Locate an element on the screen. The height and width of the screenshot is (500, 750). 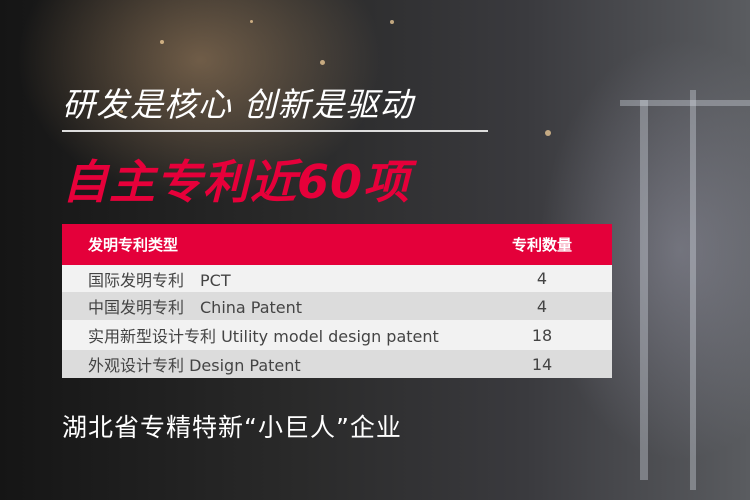
cell-count: 14 is located at coordinates (542, 364).